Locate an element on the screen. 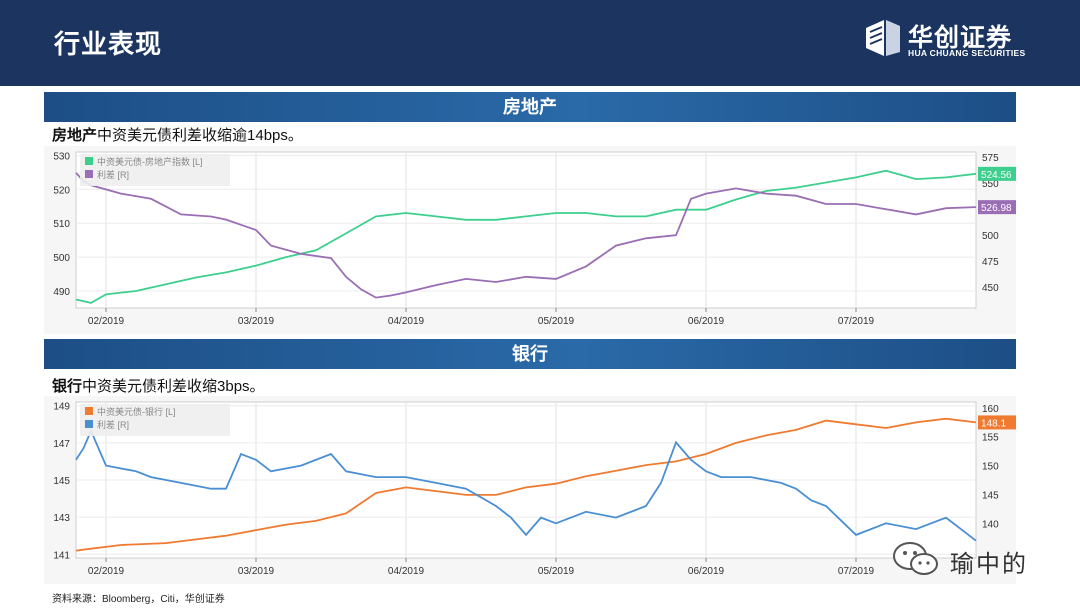  watermark-text: 瑜中的 is located at coordinates (989, 564).